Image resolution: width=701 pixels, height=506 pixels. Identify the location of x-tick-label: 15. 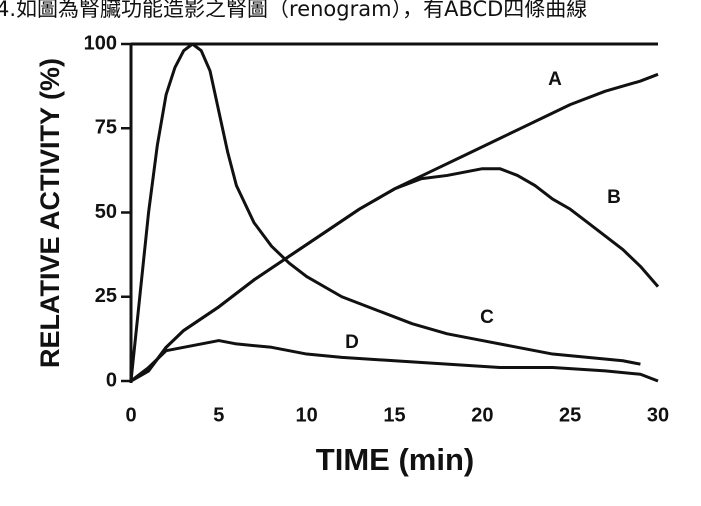
(394, 415).